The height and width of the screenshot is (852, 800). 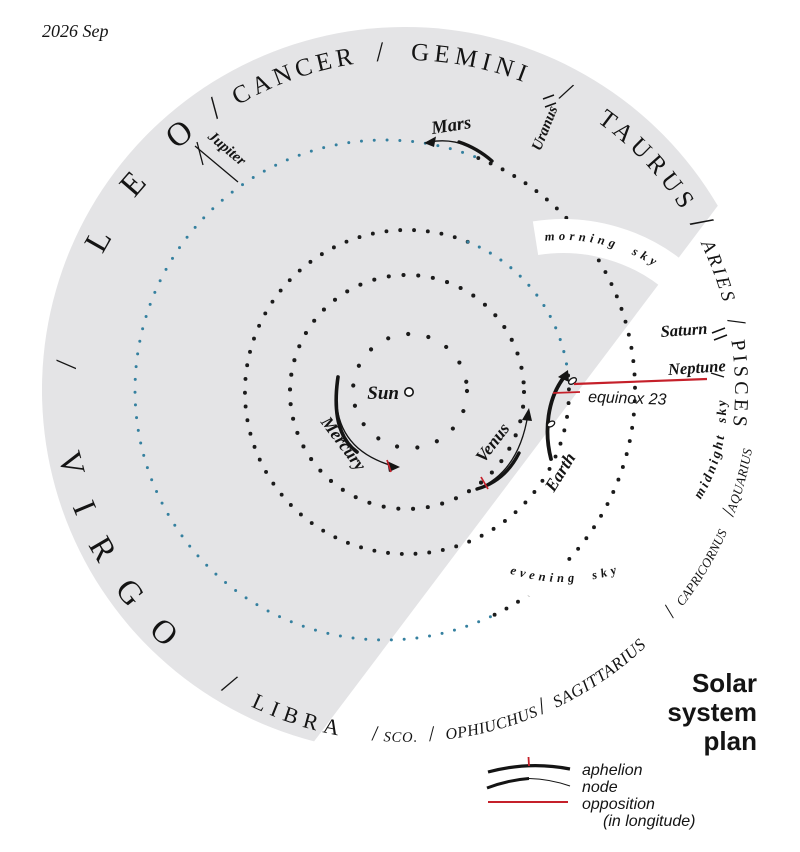 What do you see at coordinates (618, 804) in the screenshot?
I see `legend-opposition-label: opposition` at bounding box center [618, 804].